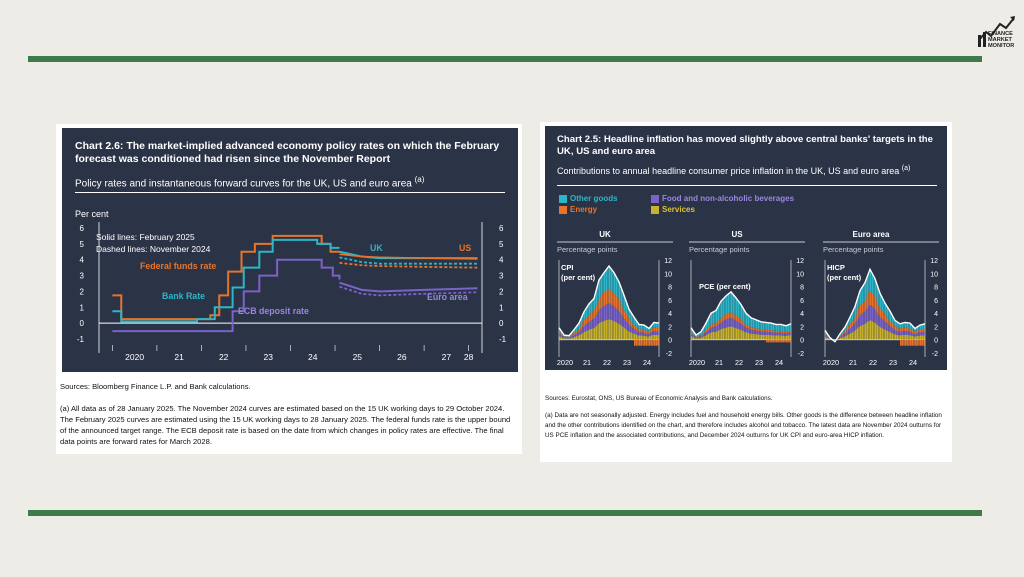 This screenshot has width=1024, height=577. What do you see at coordinates (936, 341) in the screenshot?
I see `y-tick: 0` at bounding box center [936, 341].